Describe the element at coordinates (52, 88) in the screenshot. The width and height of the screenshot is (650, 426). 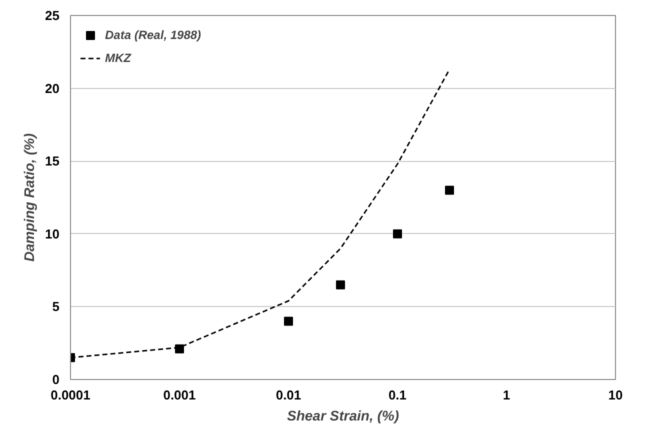
I see `y-tick-label: 20` at that location.